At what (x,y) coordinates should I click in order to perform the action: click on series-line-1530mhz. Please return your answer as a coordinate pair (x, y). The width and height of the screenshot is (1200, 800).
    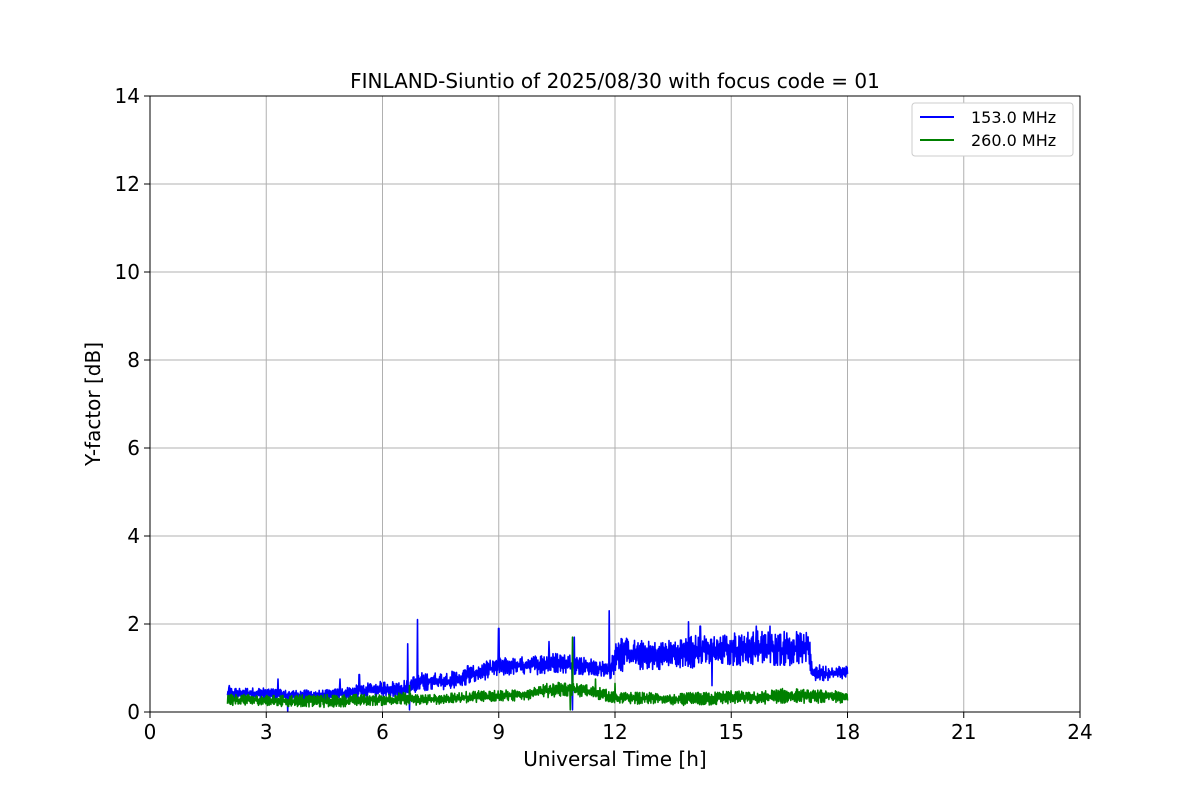
    Looking at the image, I should click on (537, 661).